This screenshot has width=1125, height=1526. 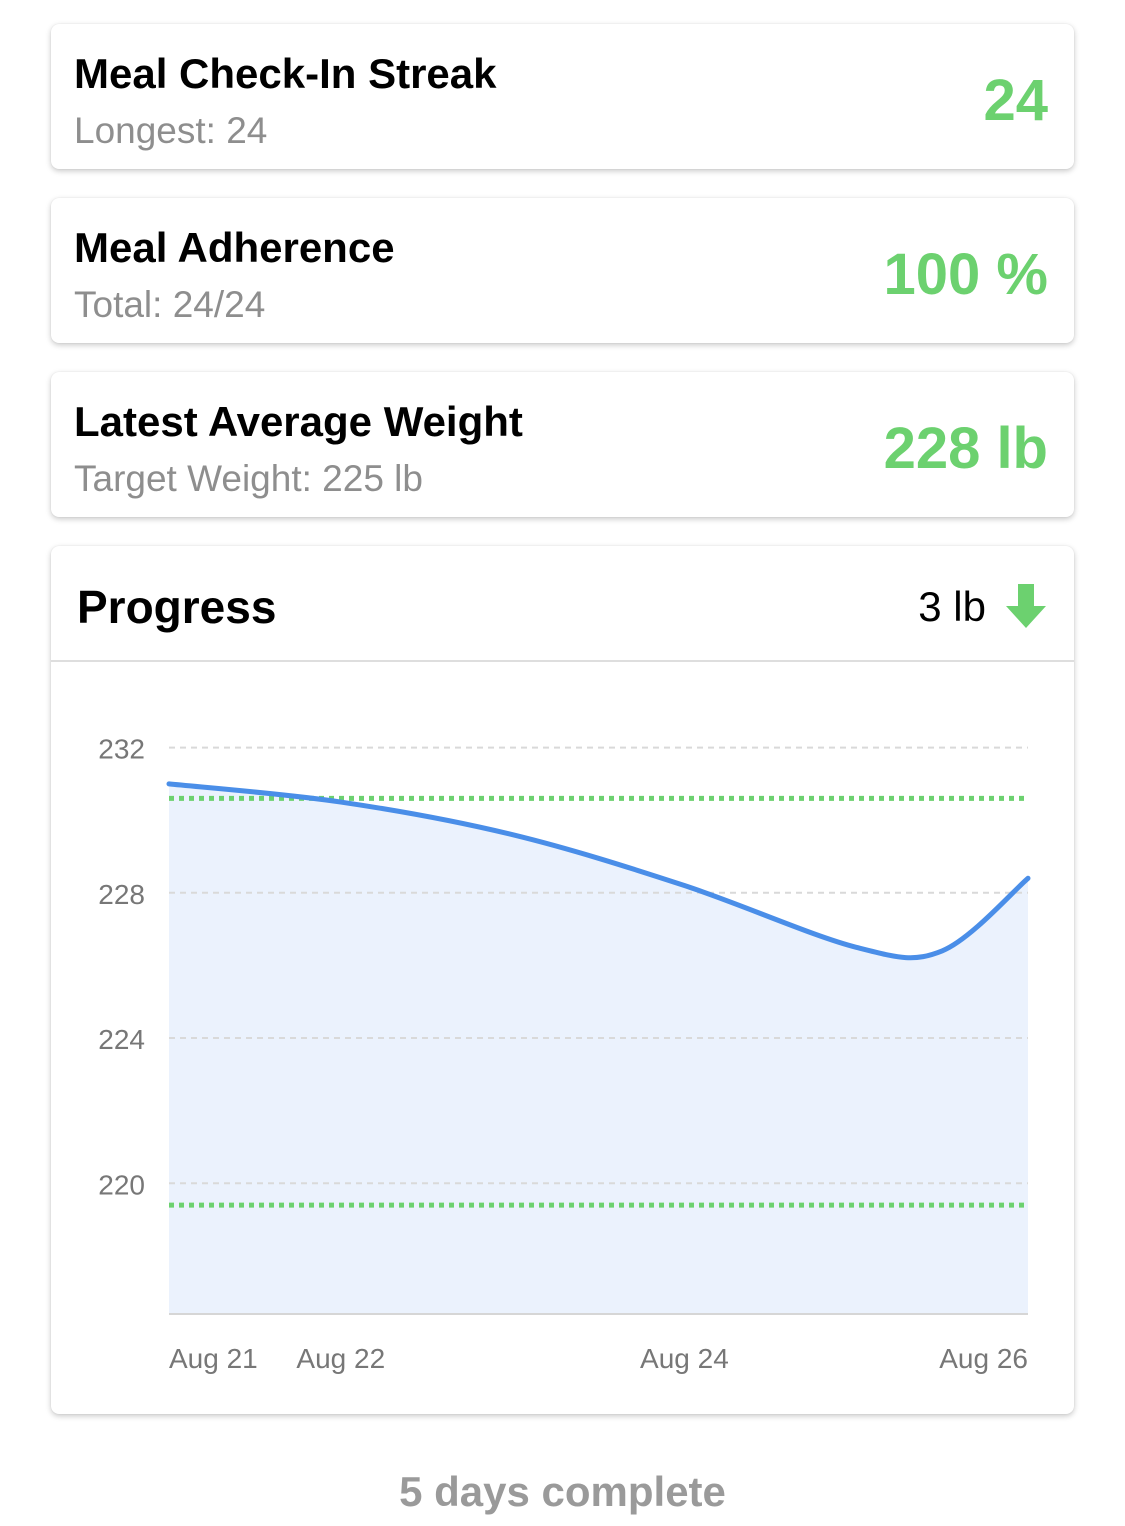 I want to click on progress-title: Progress, so click(x=177, y=607).